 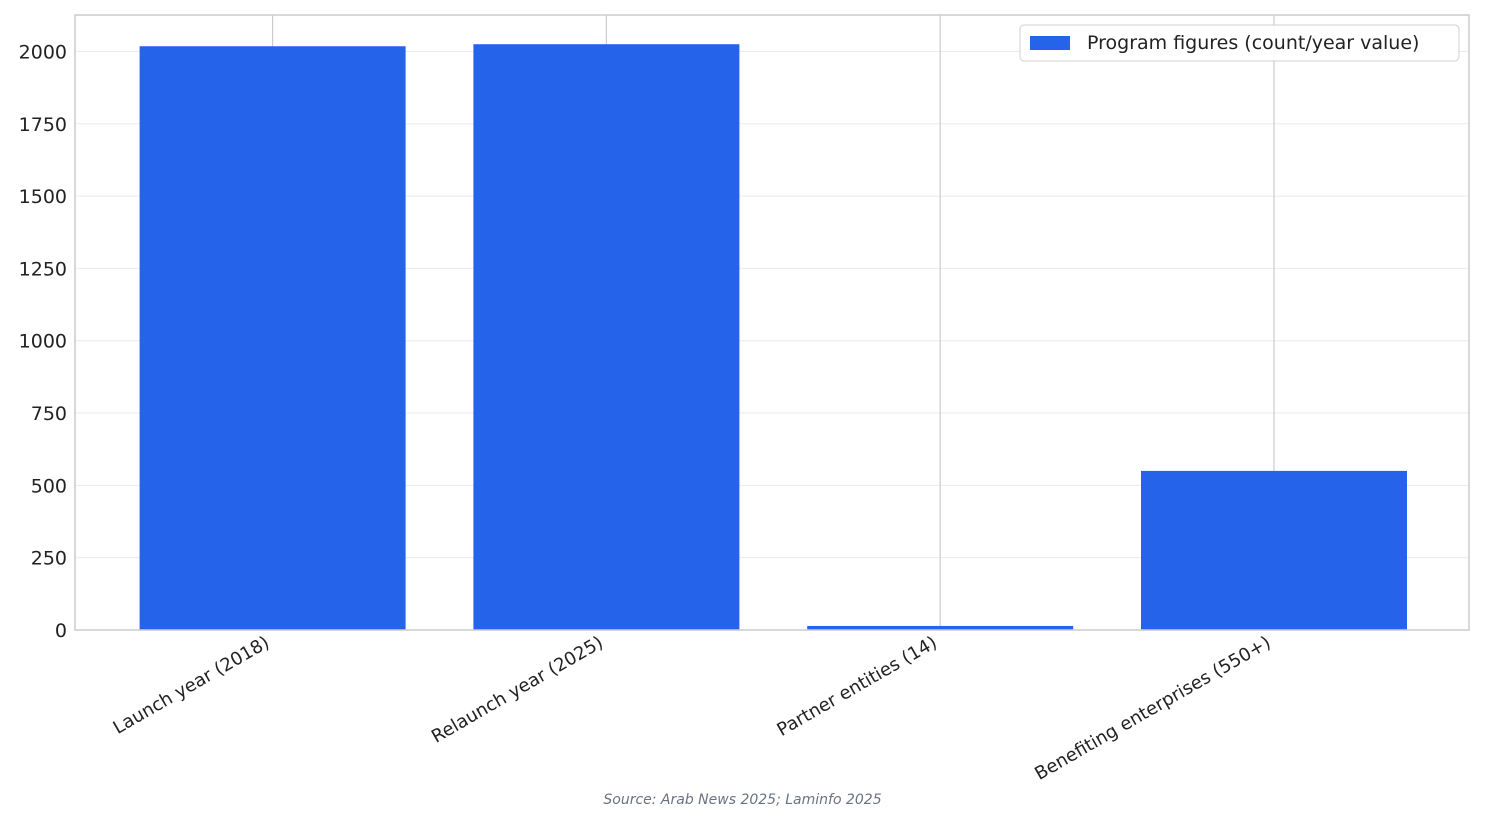 What do you see at coordinates (49, 559) in the screenshot?
I see `y-tick-label: 250` at bounding box center [49, 559].